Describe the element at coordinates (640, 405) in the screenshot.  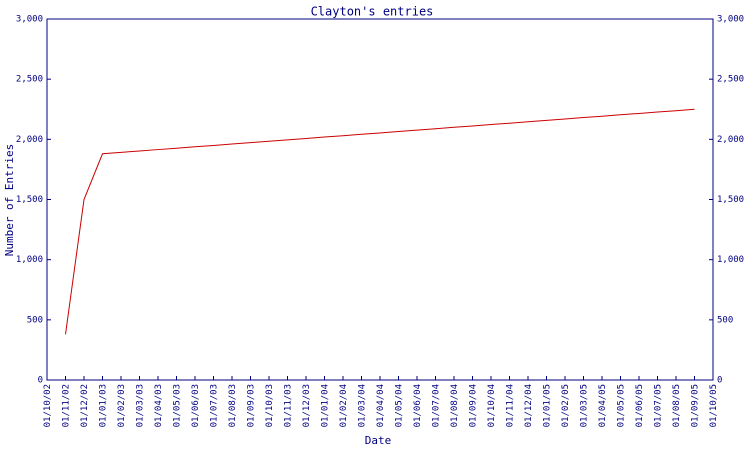
I see `x-tick-label: 01/06/05` at that location.